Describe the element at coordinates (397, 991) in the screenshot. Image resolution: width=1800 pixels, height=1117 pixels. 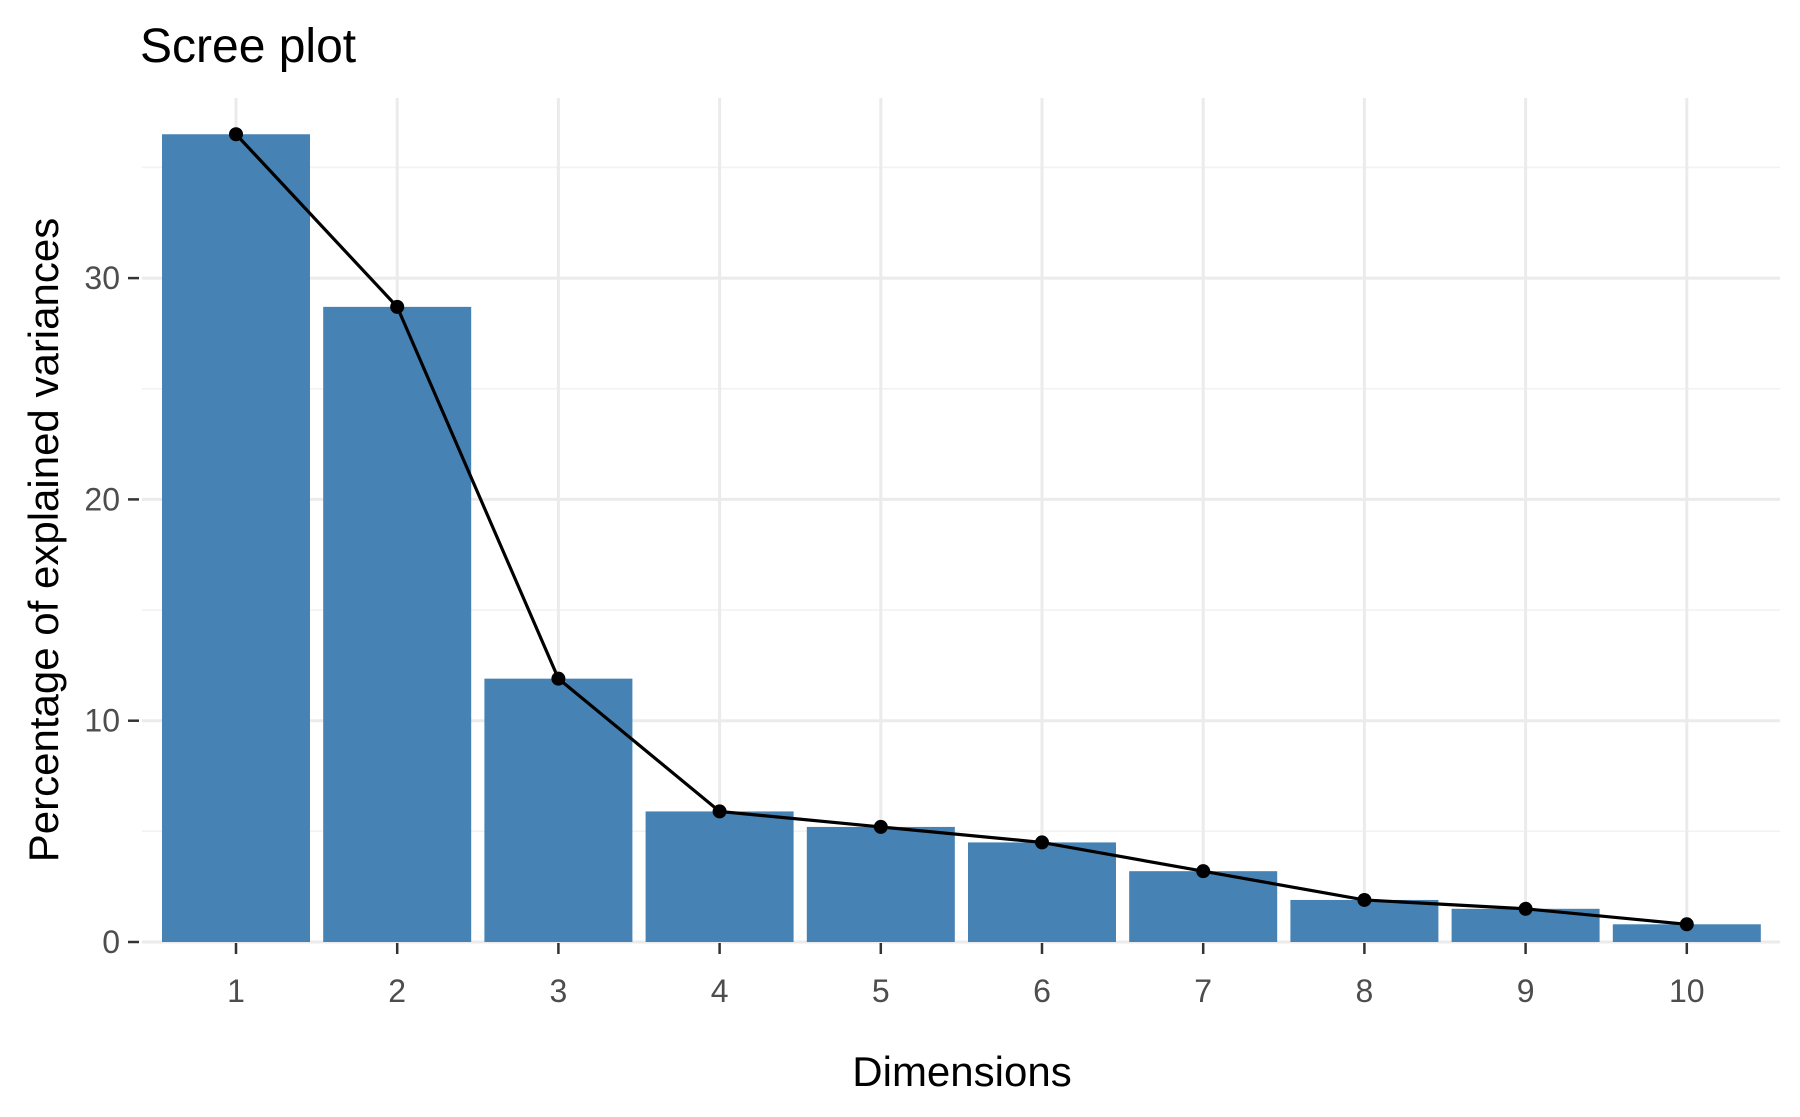
I see `x-tick-label: 2` at that location.